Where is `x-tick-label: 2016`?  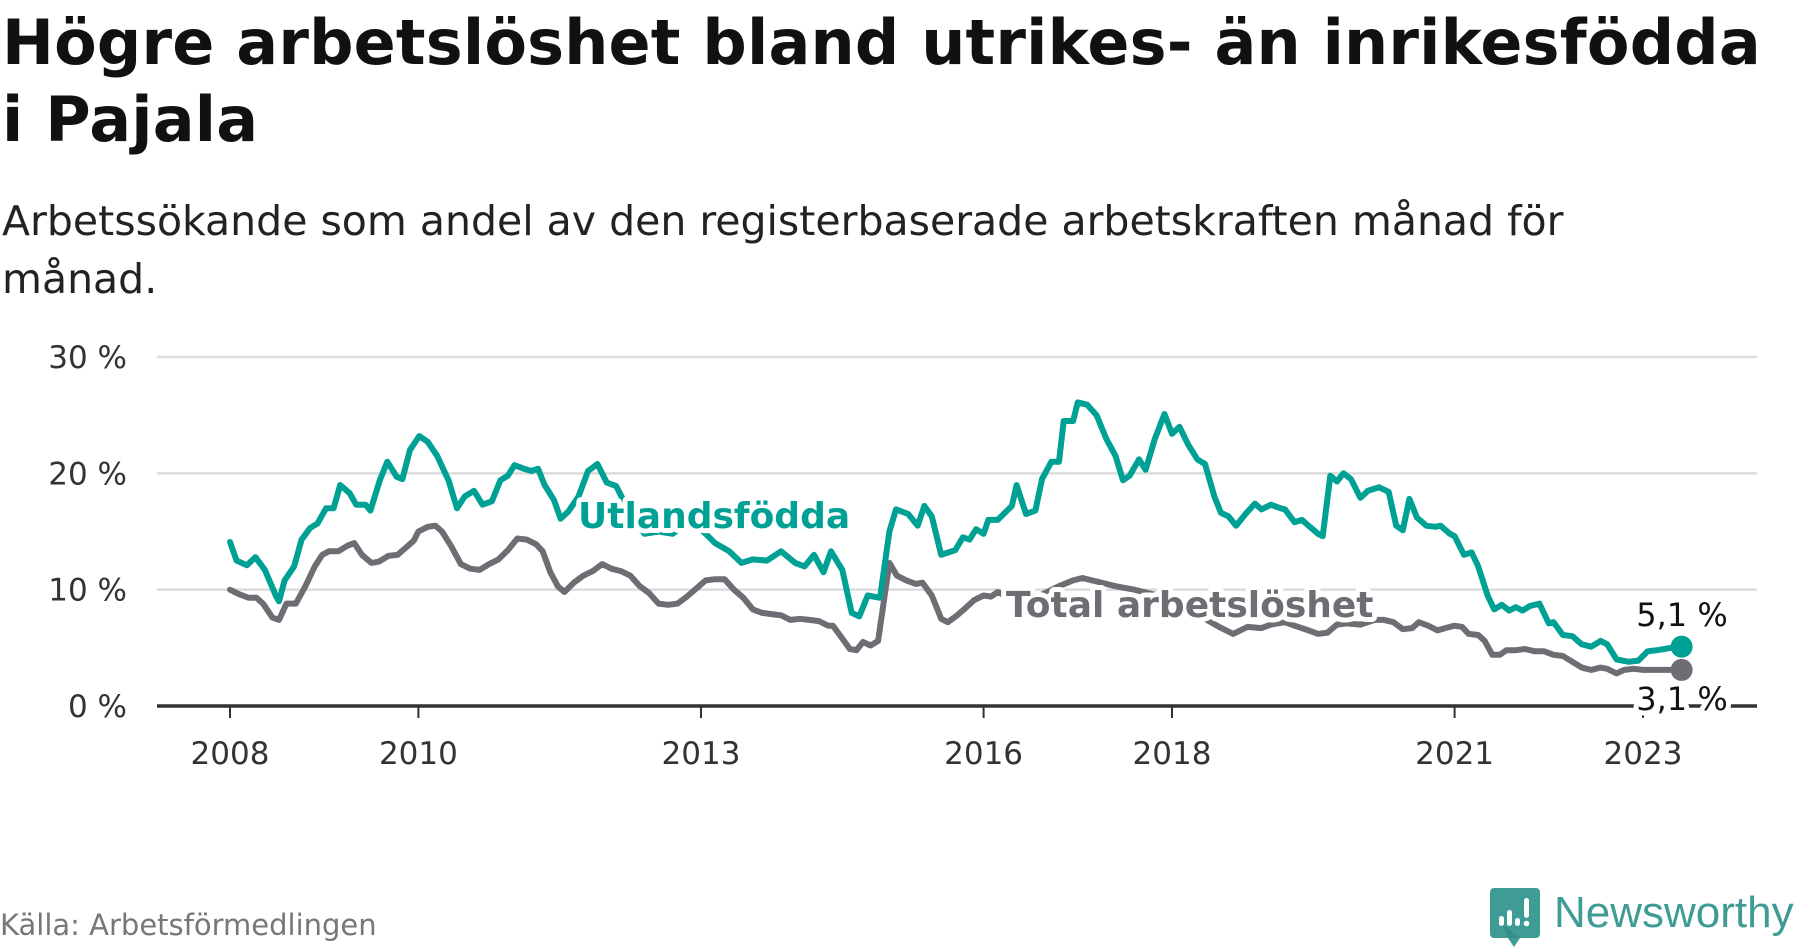
x-tick-label: 2016 is located at coordinates (983, 754).